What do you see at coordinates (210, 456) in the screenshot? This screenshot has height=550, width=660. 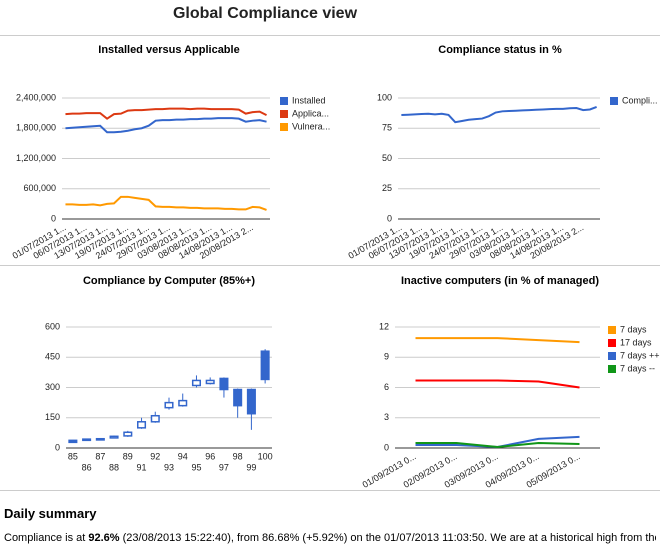 I see `x-tick-label: 96` at bounding box center [210, 456].